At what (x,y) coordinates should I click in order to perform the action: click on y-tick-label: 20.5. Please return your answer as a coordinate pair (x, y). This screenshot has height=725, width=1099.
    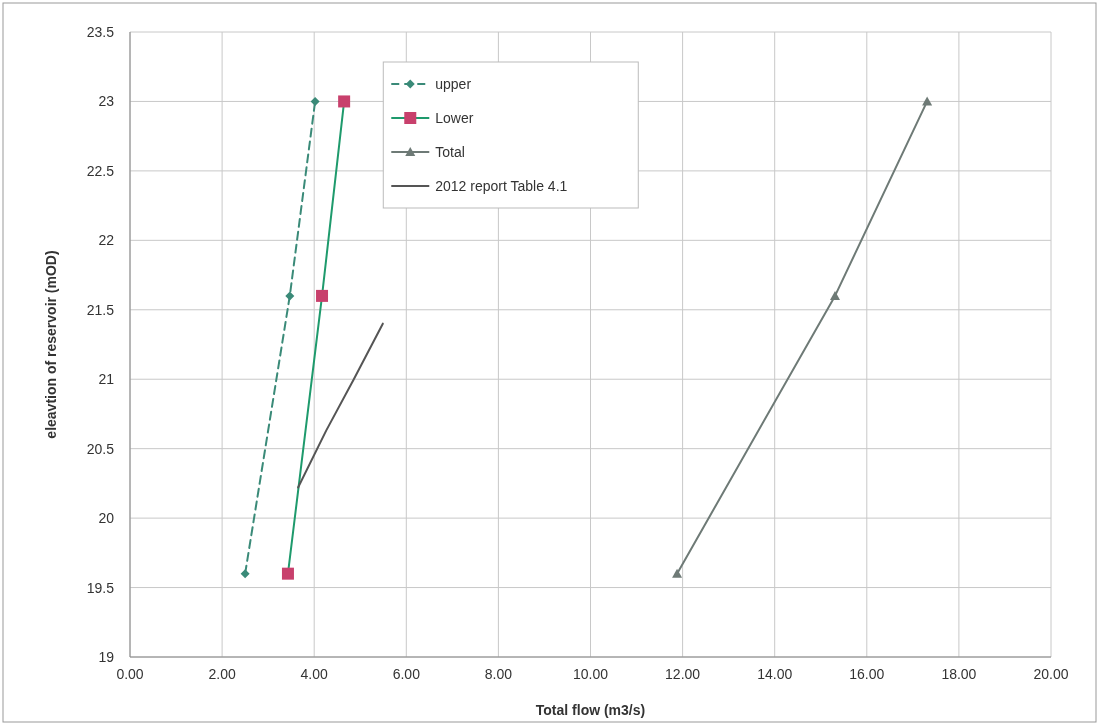
    Looking at the image, I should click on (100, 448).